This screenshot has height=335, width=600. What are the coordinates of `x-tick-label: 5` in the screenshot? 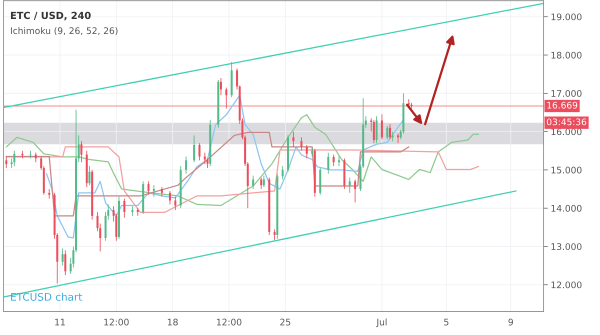 It's located at (446, 322).